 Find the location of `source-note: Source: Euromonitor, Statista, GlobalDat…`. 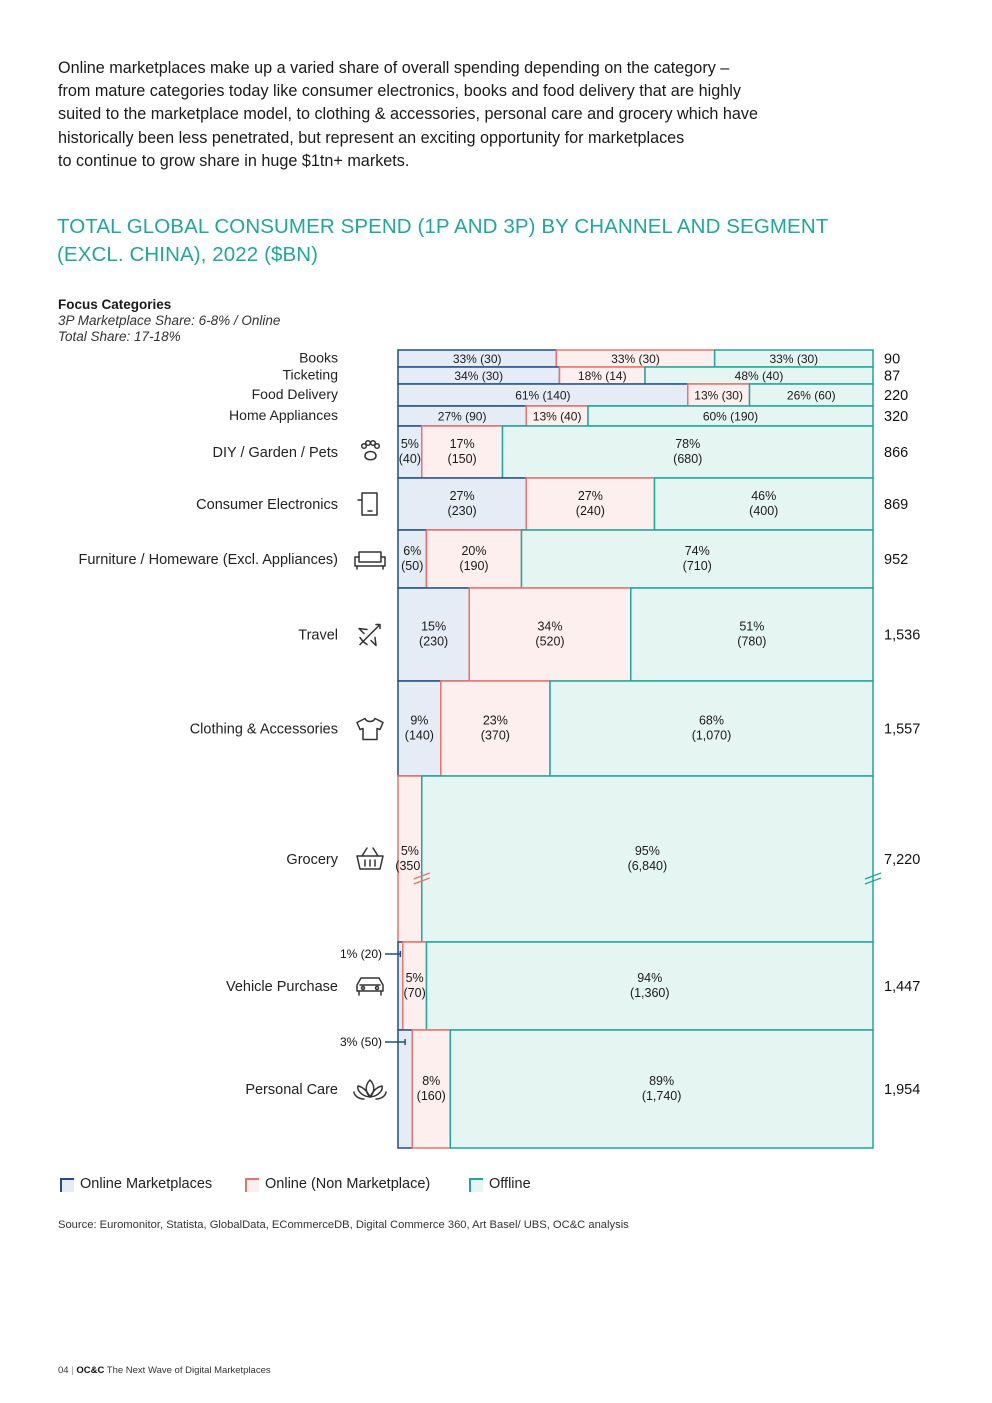

source-note: Source: Euromonitor, Statista, GlobalDat… is located at coordinates (343, 1225).